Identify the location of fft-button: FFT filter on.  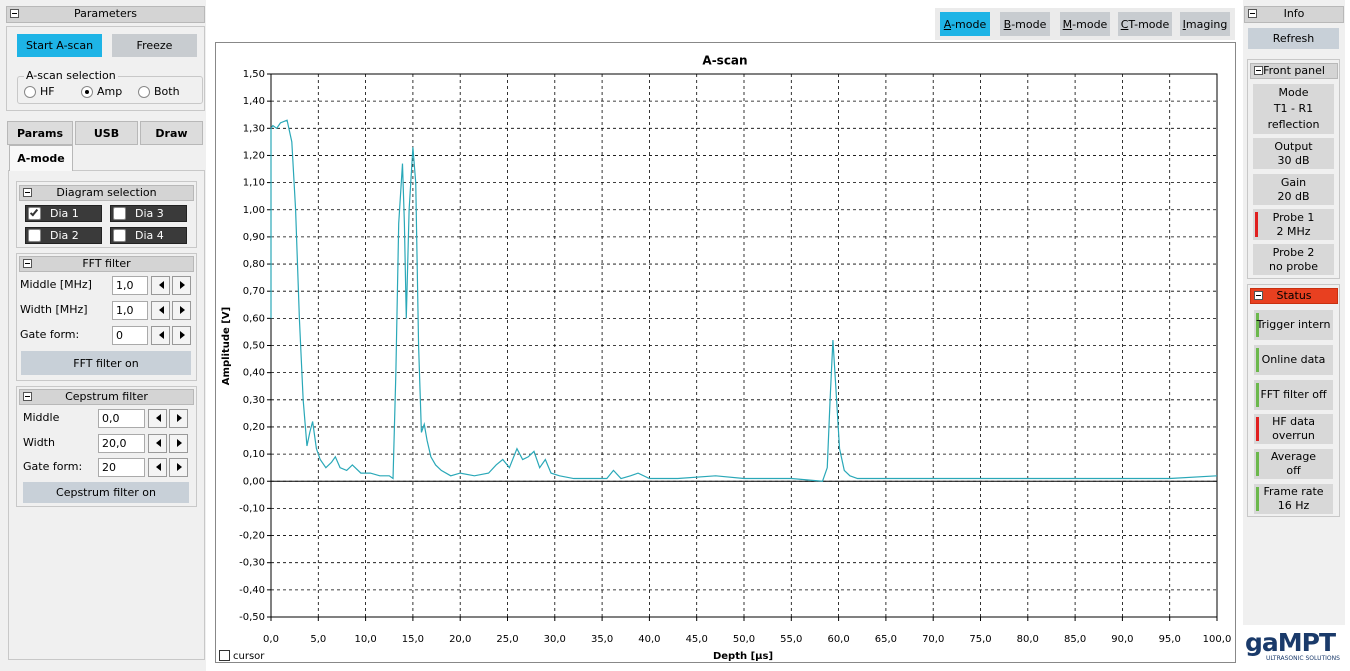
(106, 363).